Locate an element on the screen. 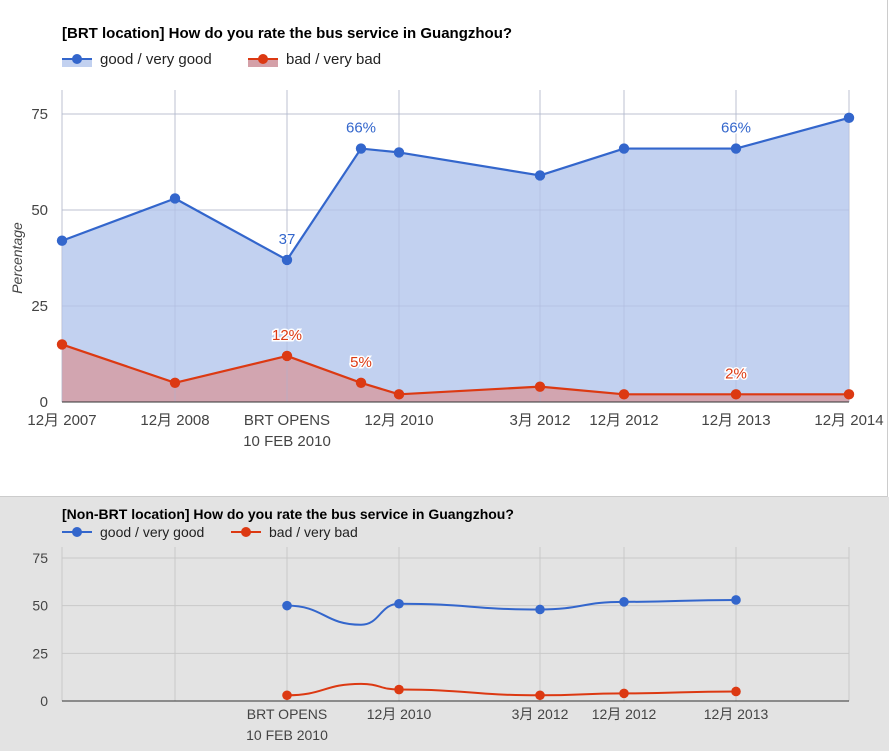 The width and height of the screenshot is (889, 751). series-line-bad is located at coordinates (511, 689).